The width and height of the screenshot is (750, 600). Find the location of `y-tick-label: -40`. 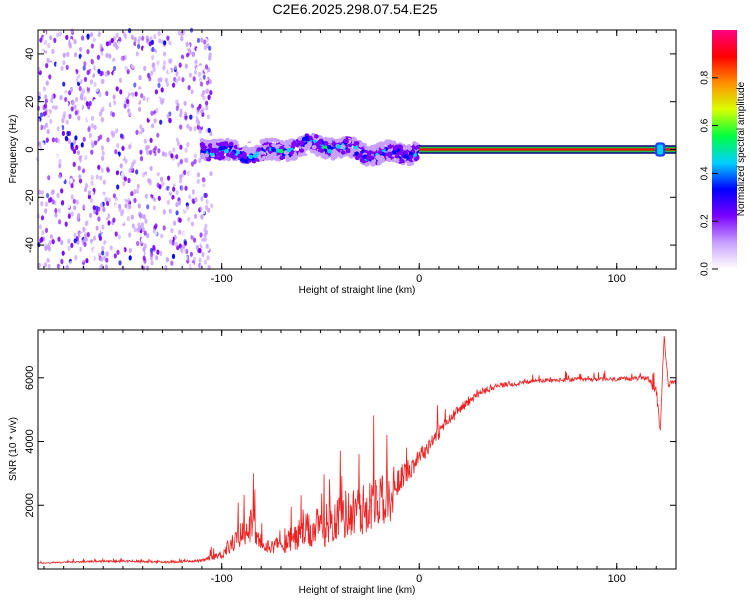

y-tick-label: -40 is located at coordinates (30, 245).